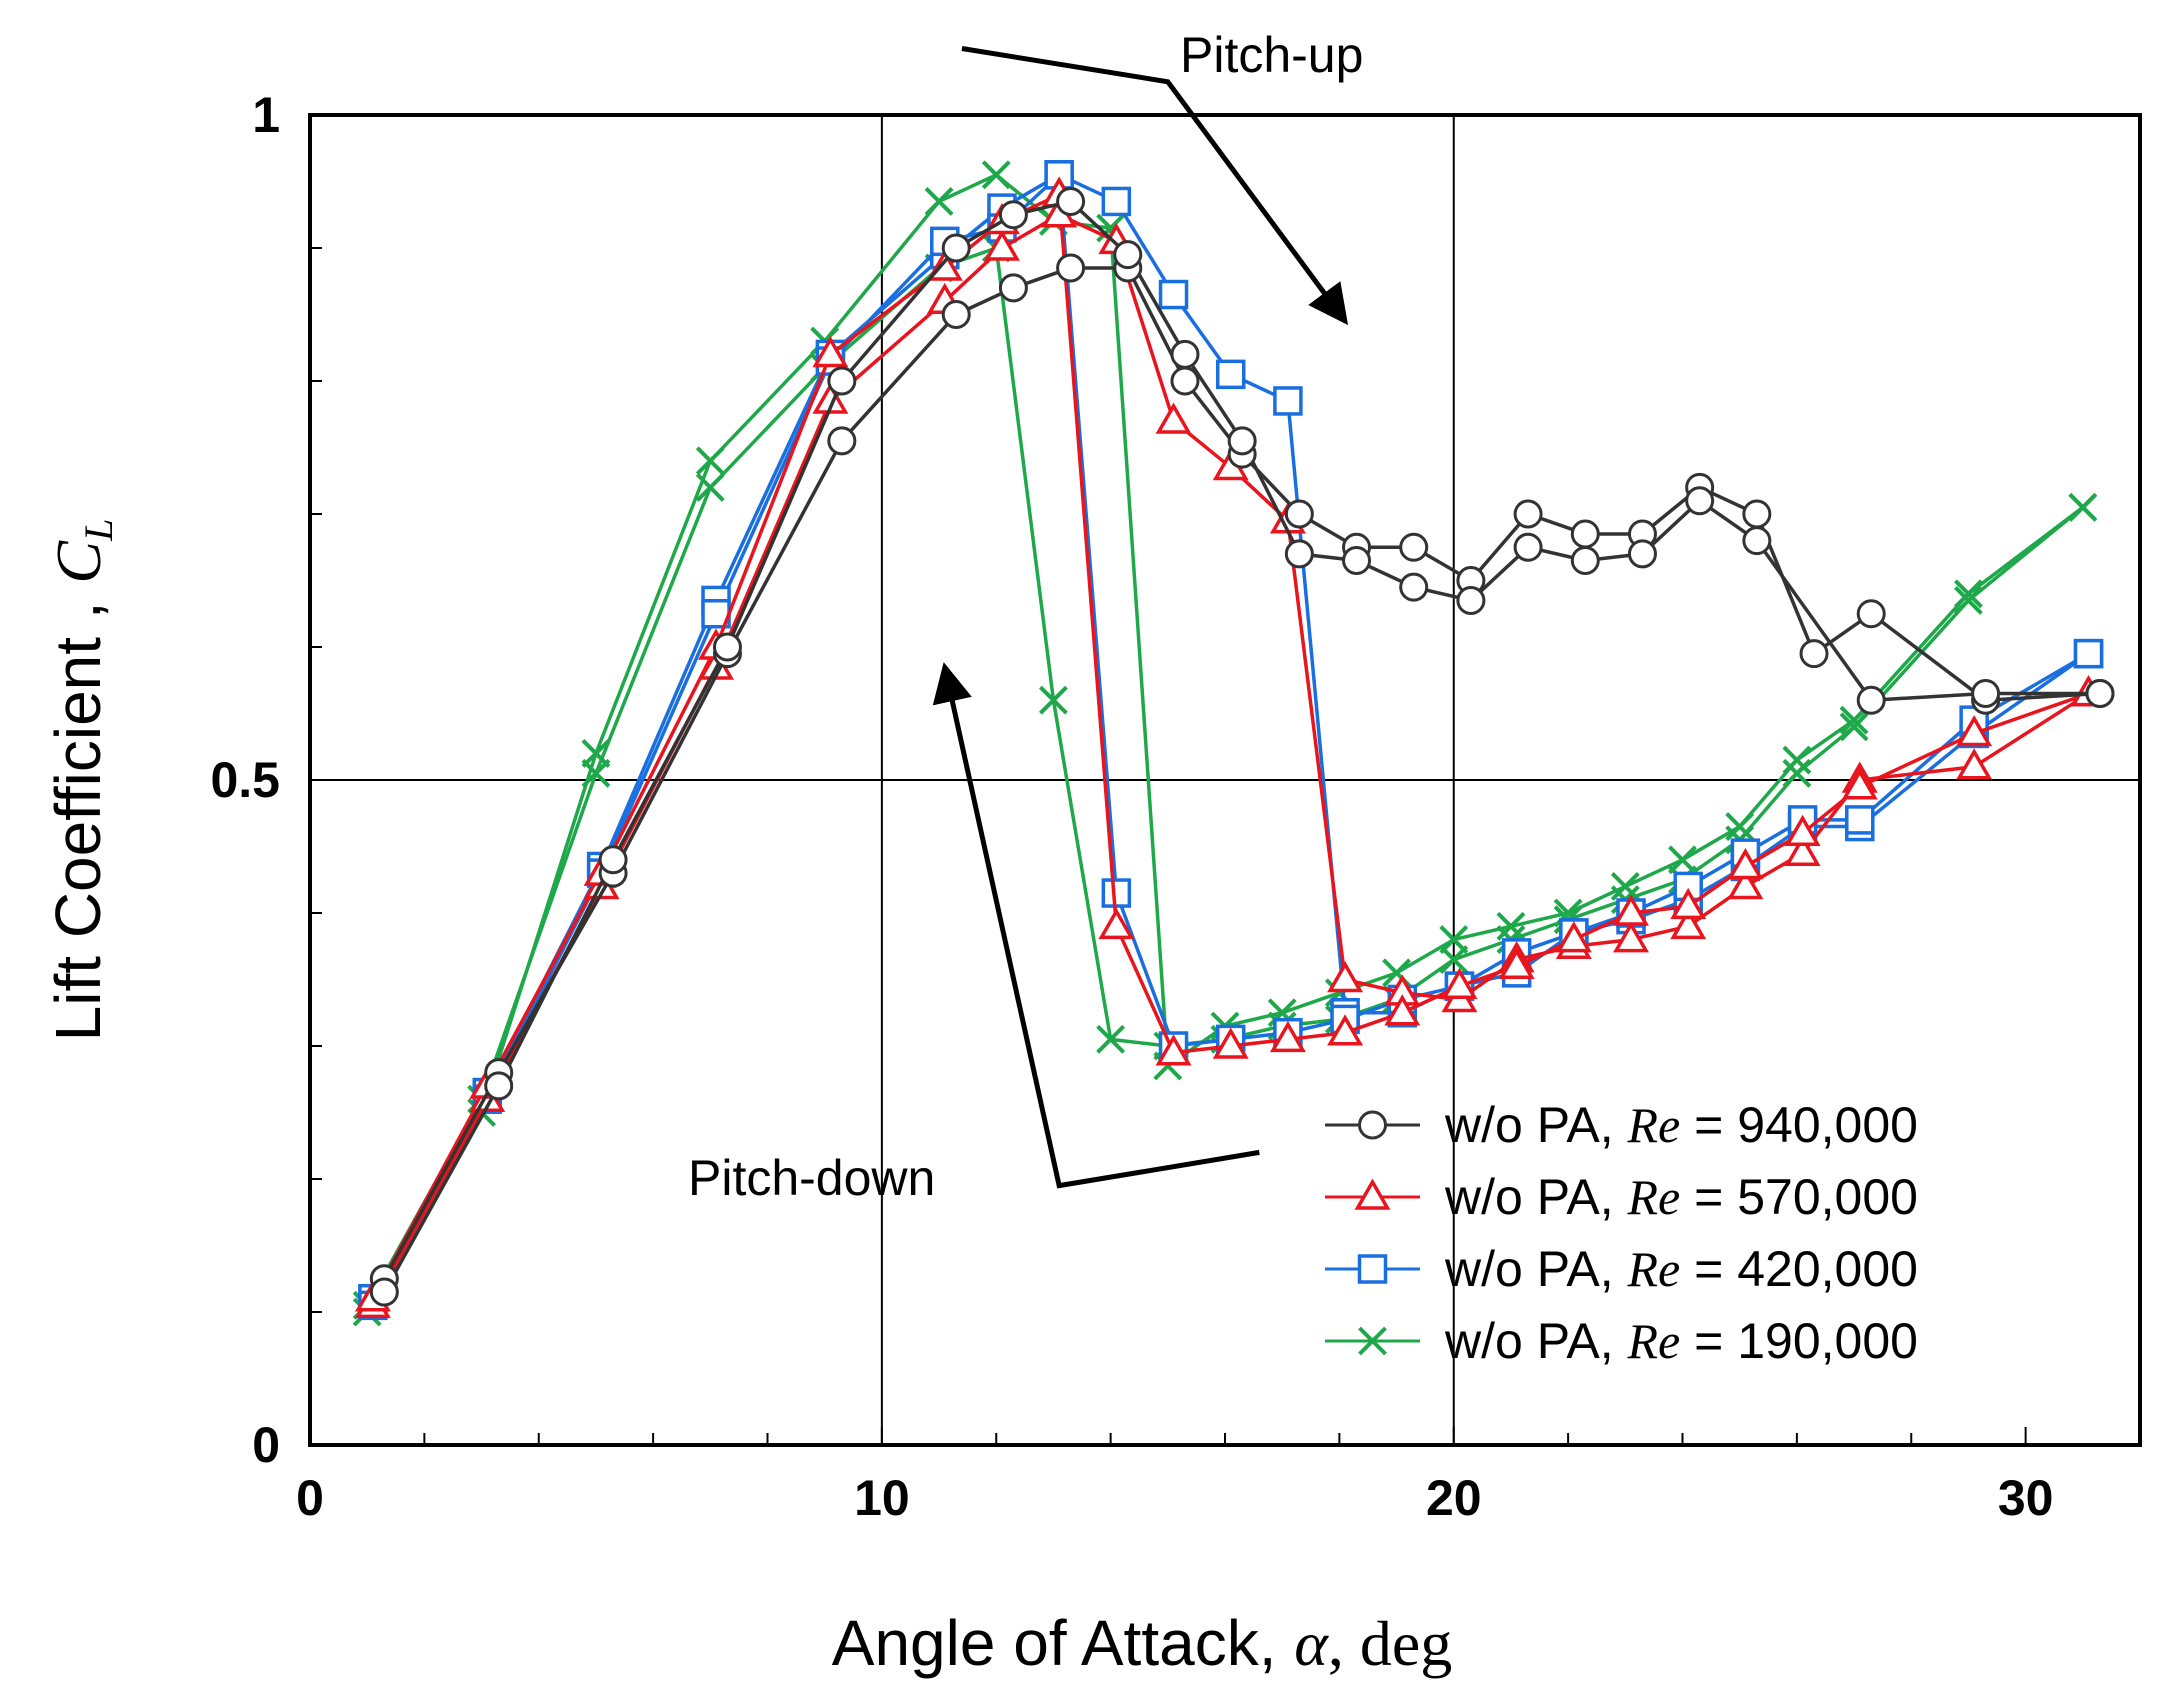 The image size is (2157, 1699). What do you see at coordinates (1799, 1197) in the screenshot?
I see `legend-value: = 570,000` at bounding box center [1799, 1197].